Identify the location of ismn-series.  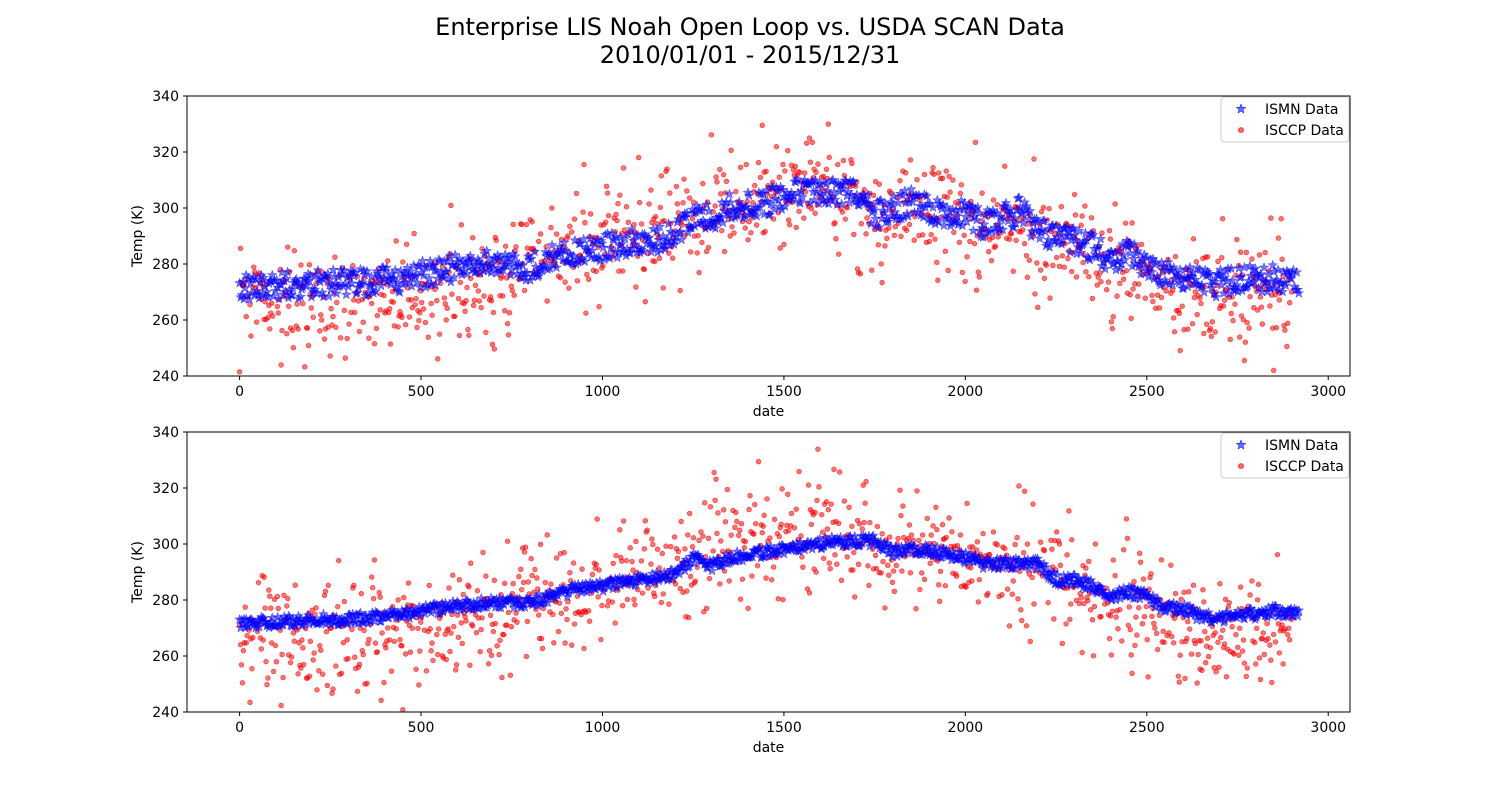
(769, 581).